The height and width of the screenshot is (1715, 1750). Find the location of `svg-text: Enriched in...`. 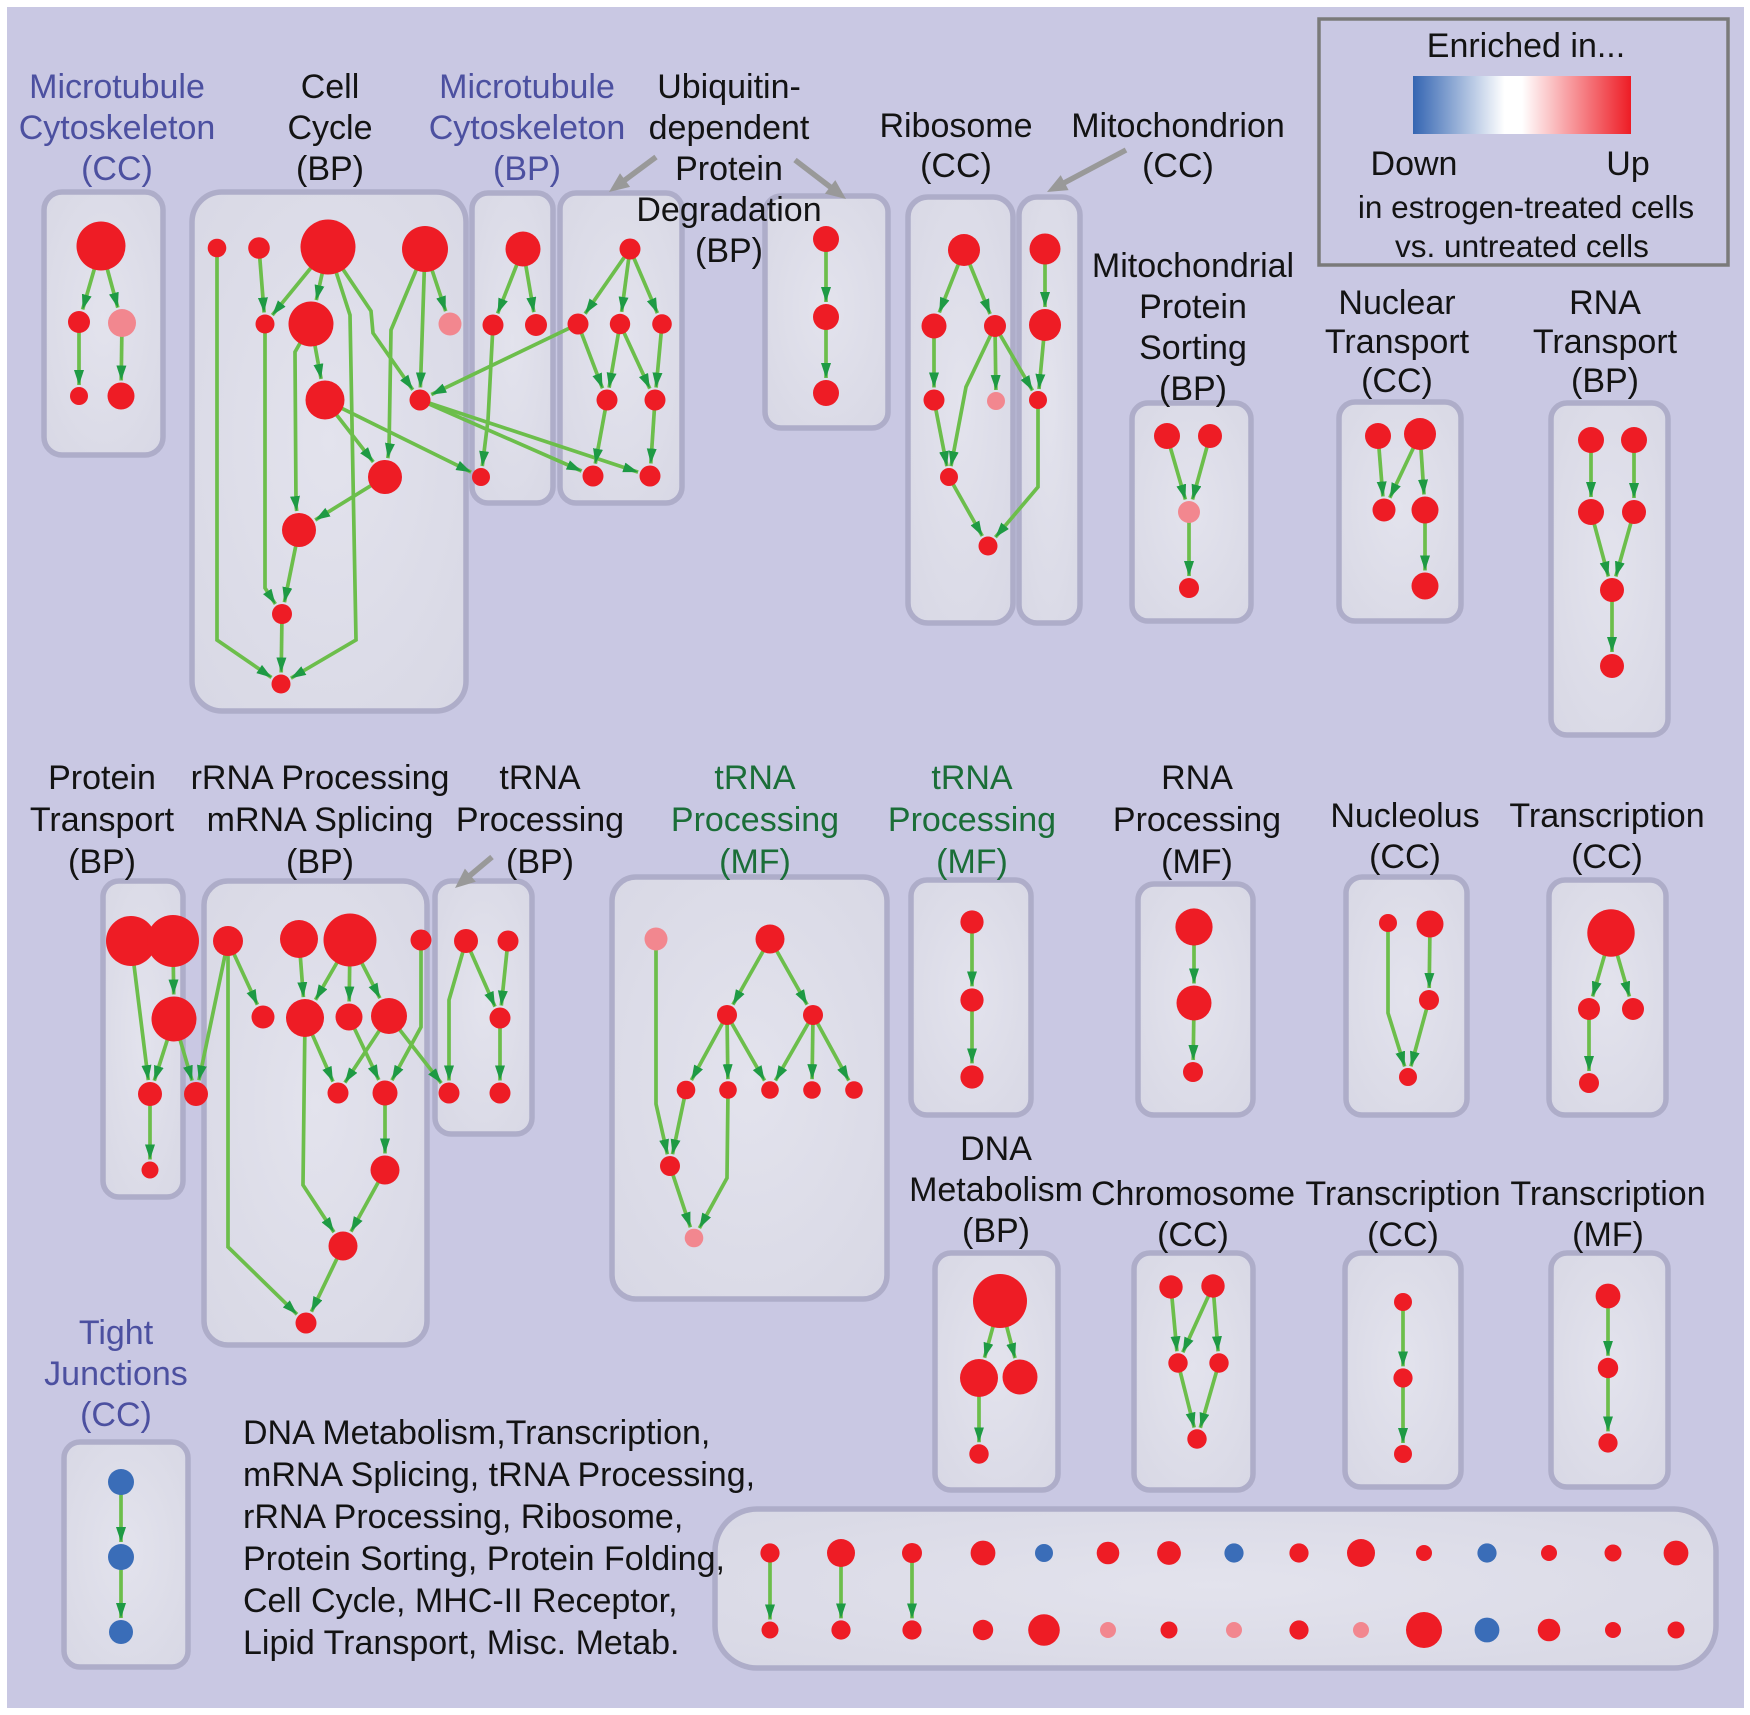

svg-text: Enriched in... is located at coordinates (1526, 46).